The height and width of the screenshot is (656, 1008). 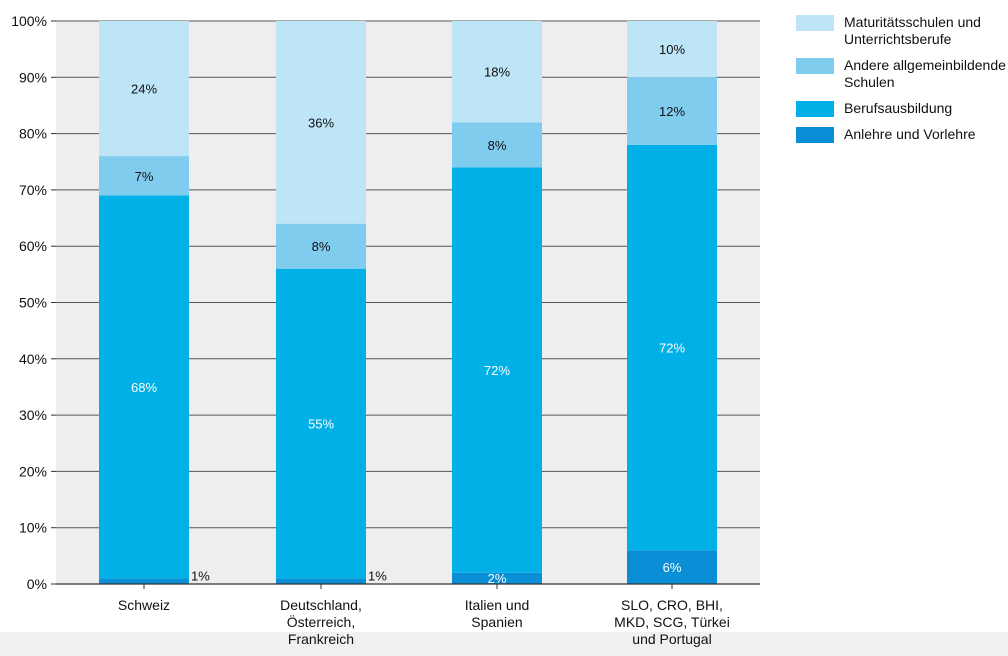 I want to click on legend-label-line: Maturitätsschulen und, so click(x=912, y=22).